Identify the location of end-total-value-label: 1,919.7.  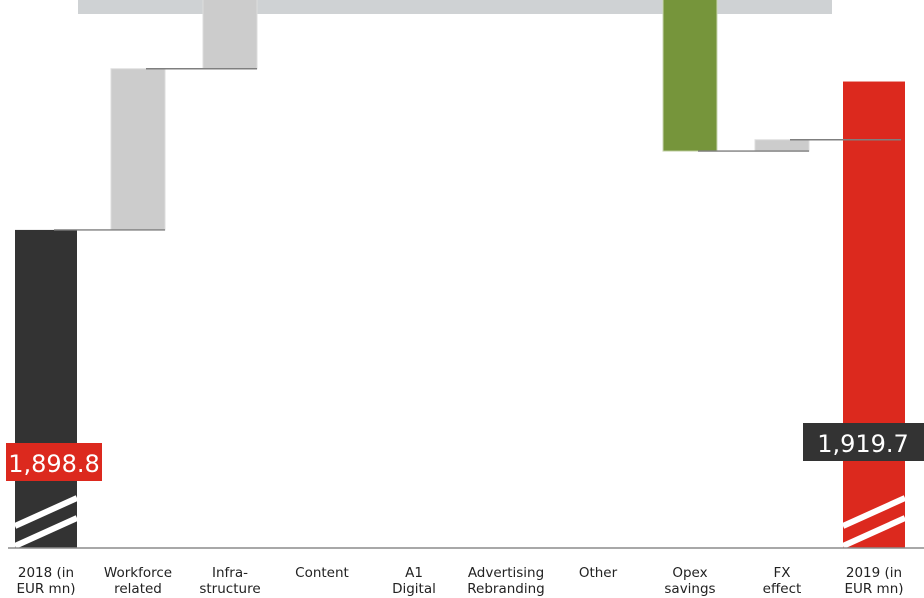
(863, 442).